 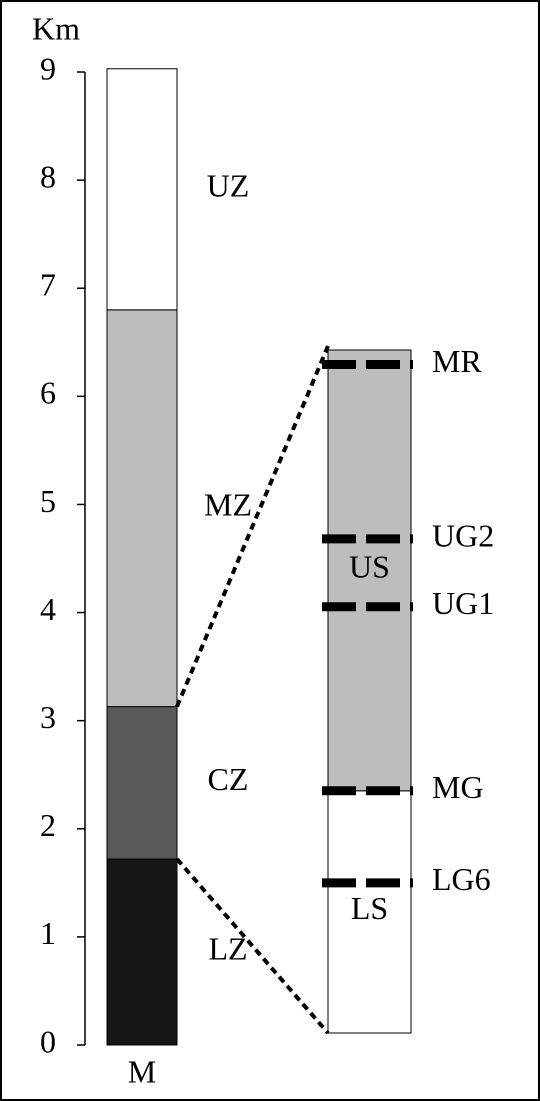 I want to click on y-tick-label: 5, so click(x=48, y=501).